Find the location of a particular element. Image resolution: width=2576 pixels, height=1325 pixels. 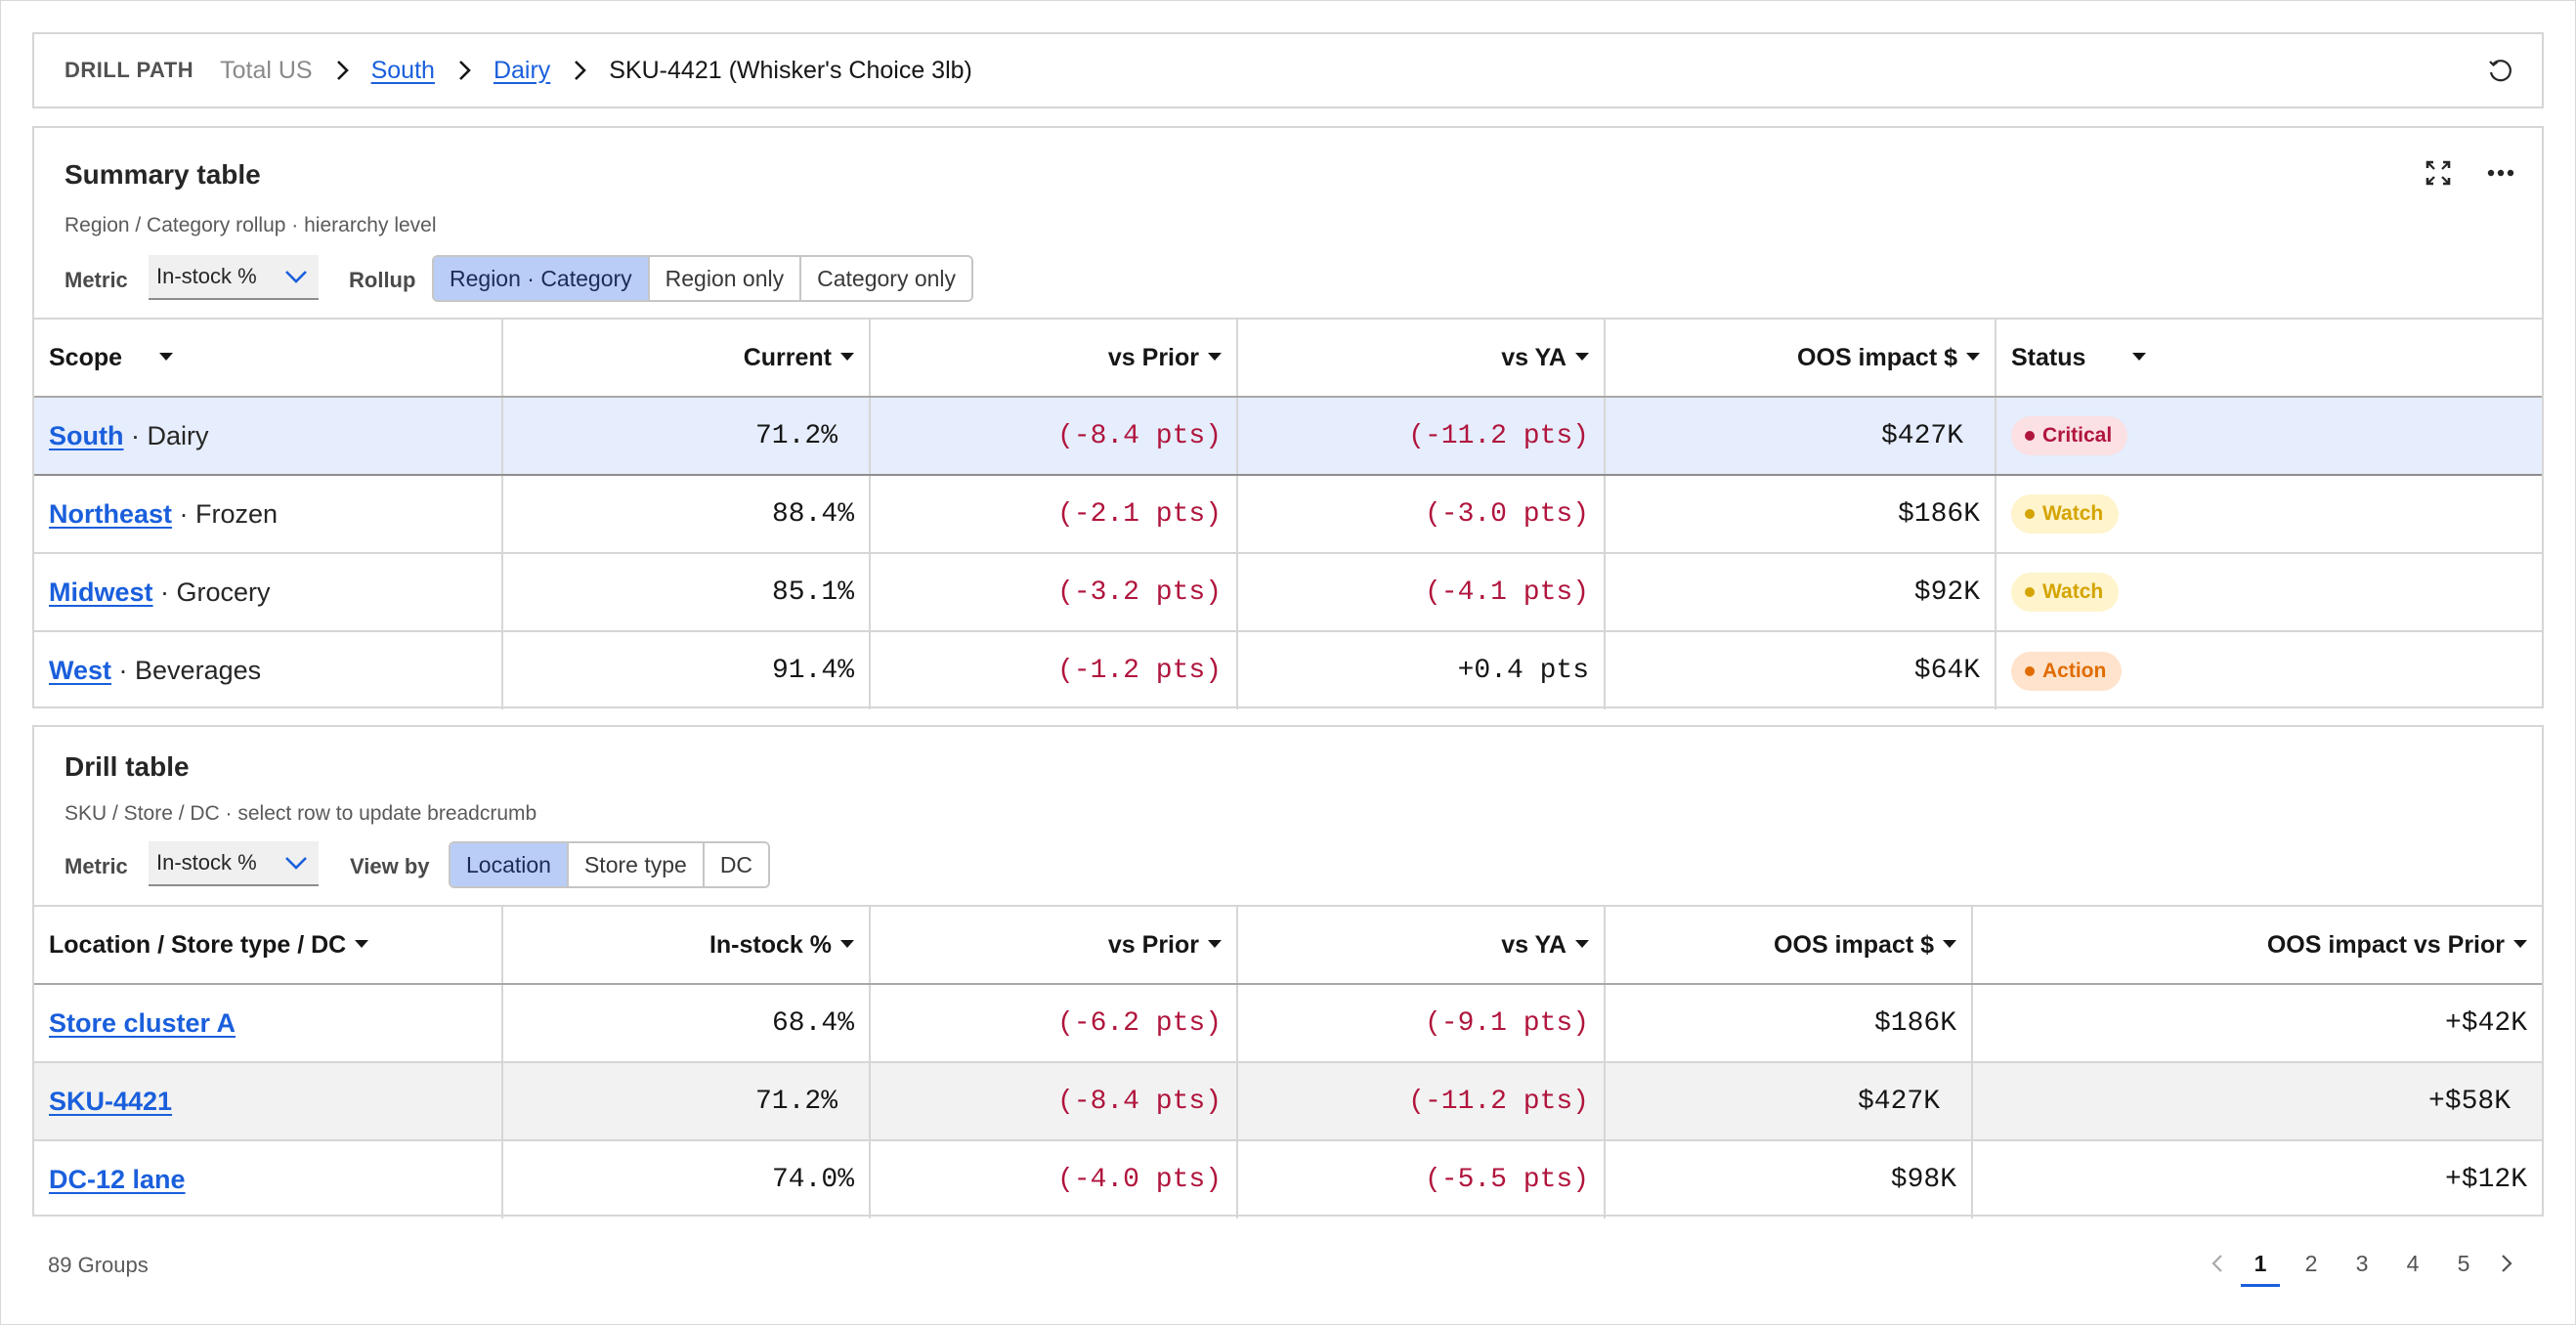

col-oos-impact-vs-prior: OOS impact vs Prior is located at coordinates (2257, 945).